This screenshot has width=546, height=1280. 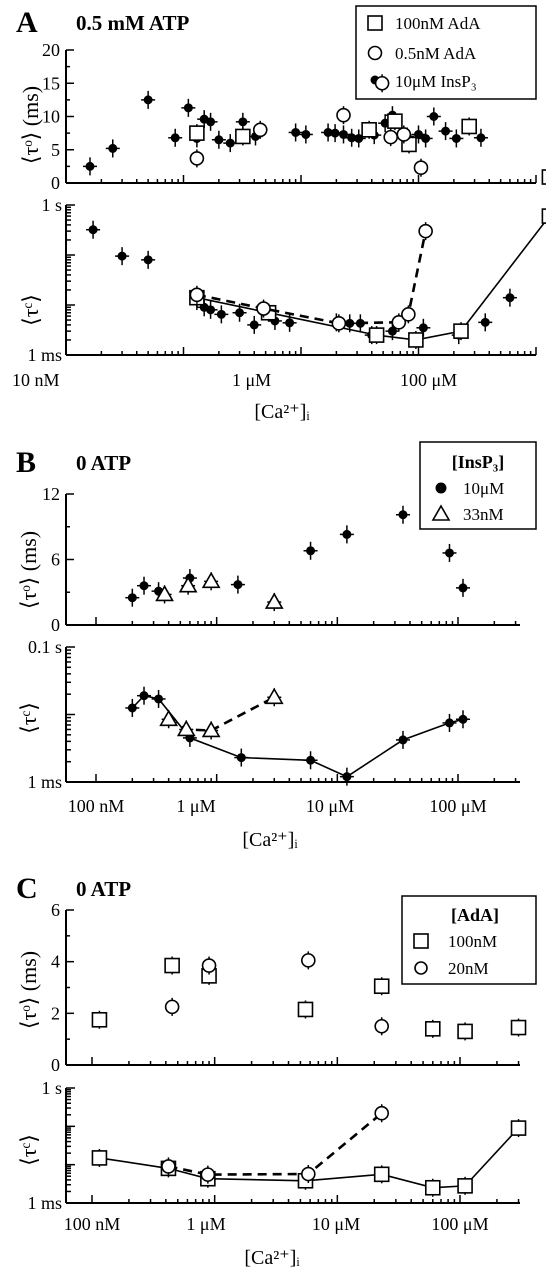 I want to click on legend-label: 33nM, so click(x=483, y=514).